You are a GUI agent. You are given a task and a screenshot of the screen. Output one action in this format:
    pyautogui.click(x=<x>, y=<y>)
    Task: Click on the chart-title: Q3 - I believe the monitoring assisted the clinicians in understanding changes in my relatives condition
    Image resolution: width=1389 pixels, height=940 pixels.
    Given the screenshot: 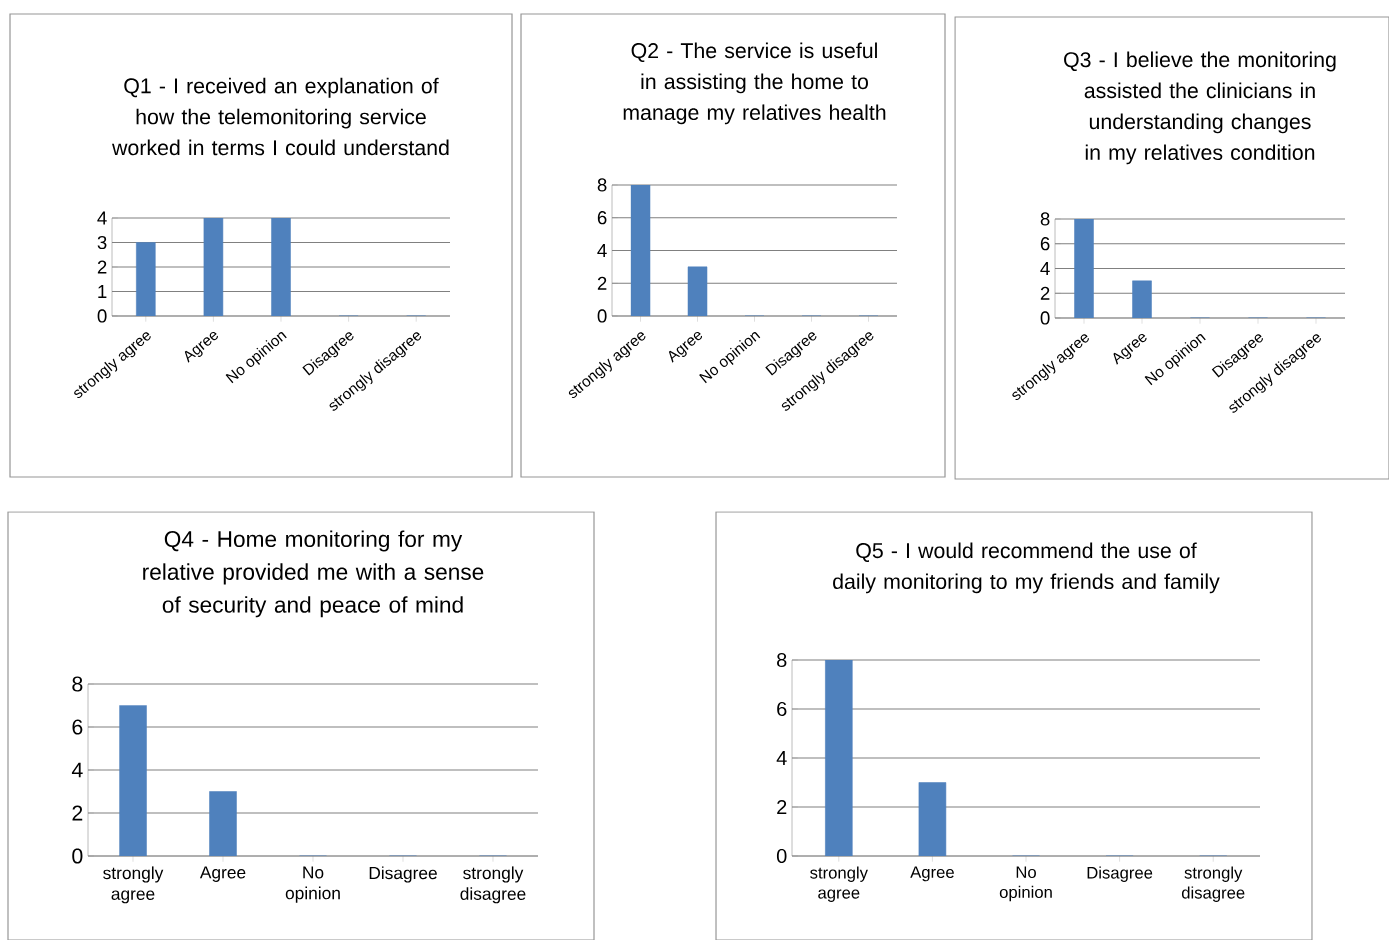 What is the action you would take?
    pyautogui.click(x=1200, y=108)
    